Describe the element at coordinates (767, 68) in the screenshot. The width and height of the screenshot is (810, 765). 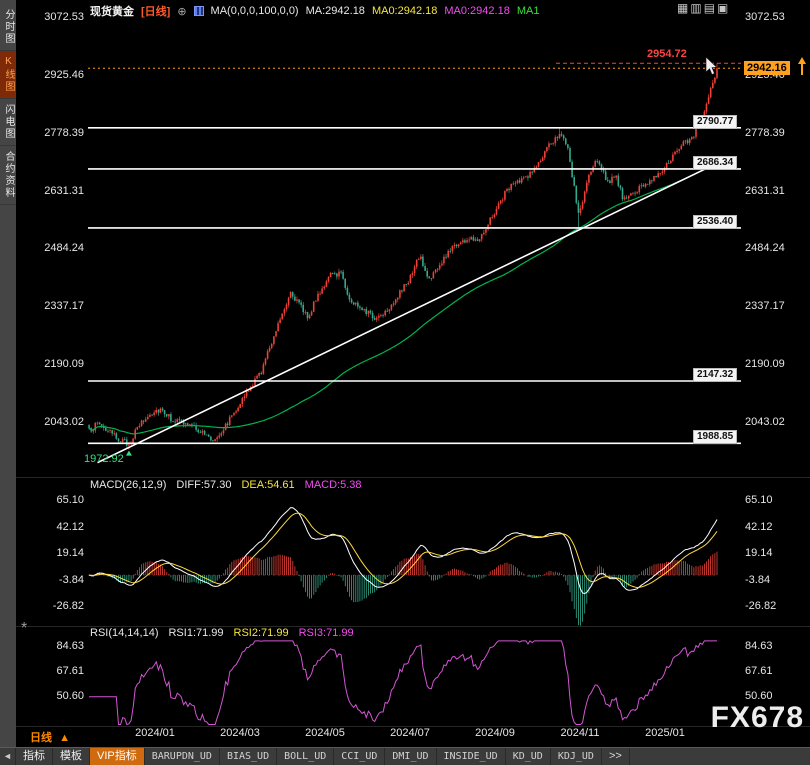
I see `current-price-tag: 2942.16` at that location.